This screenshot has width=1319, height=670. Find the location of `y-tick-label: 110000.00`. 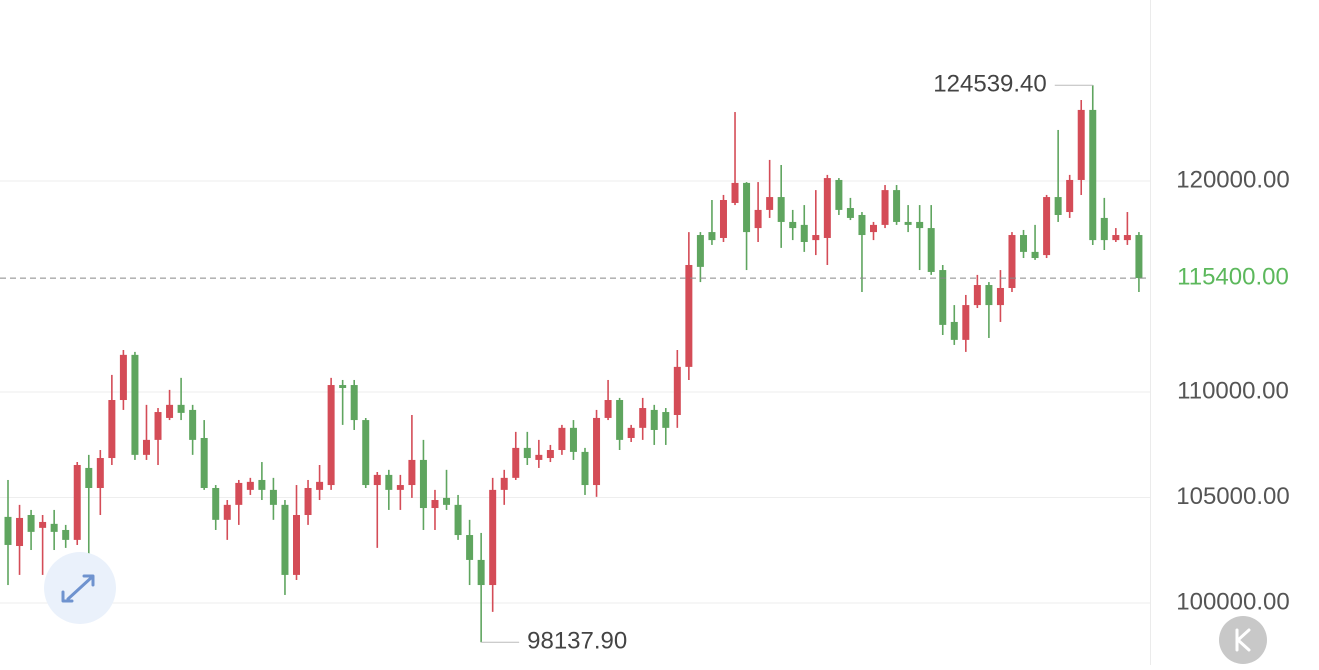

y-tick-label: 110000.00 is located at coordinates (1233, 390).